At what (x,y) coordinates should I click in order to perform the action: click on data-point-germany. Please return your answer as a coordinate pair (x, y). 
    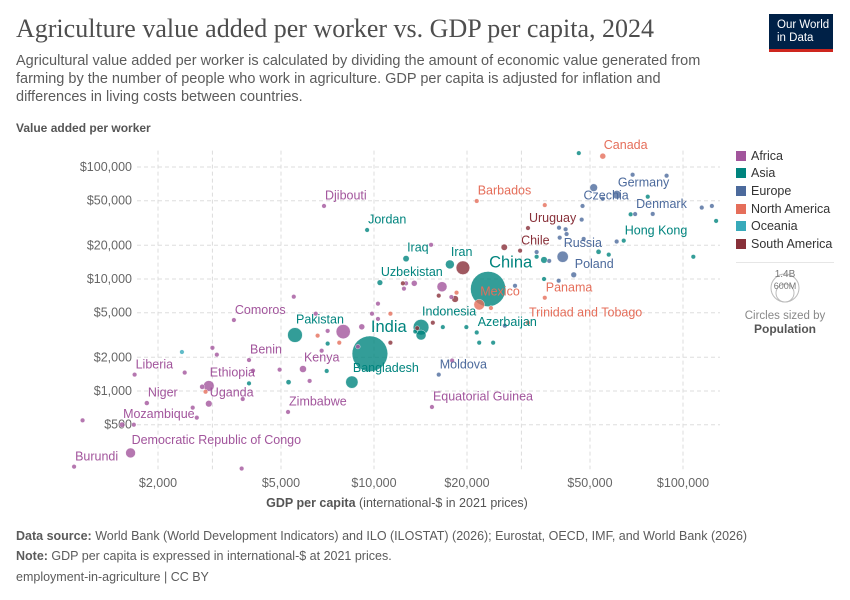
    Looking at the image, I should click on (617, 195).